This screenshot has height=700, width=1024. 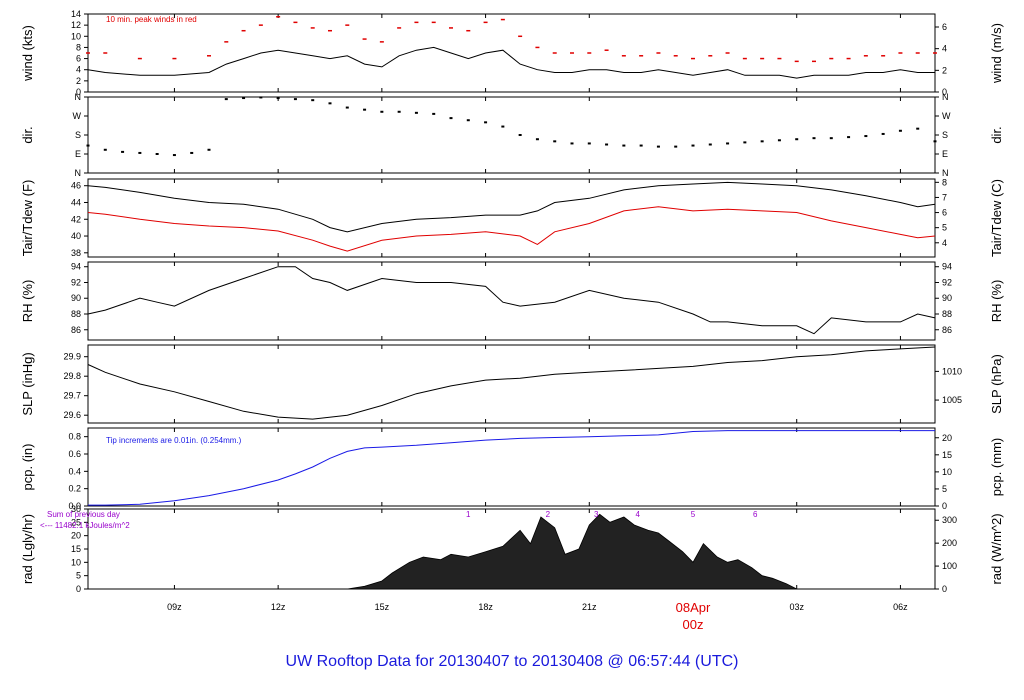 What do you see at coordinates (637, 514) in the screenshot?
I see `hour-marker: 4` at bounding box center [637, 514].